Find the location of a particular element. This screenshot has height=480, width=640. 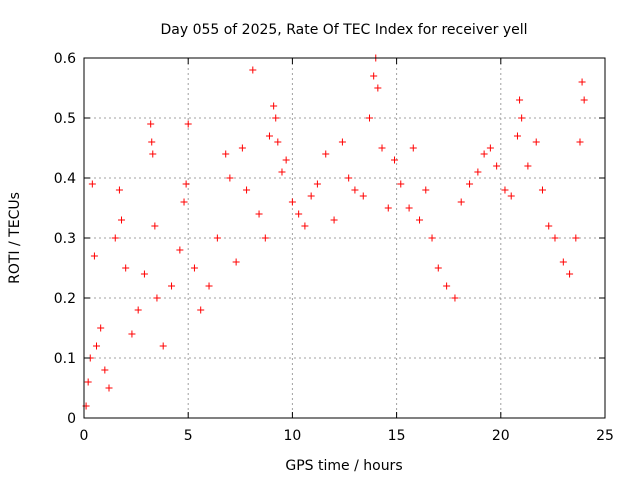

y-tick-label: 0.3 is located at coordinates (65, 239).